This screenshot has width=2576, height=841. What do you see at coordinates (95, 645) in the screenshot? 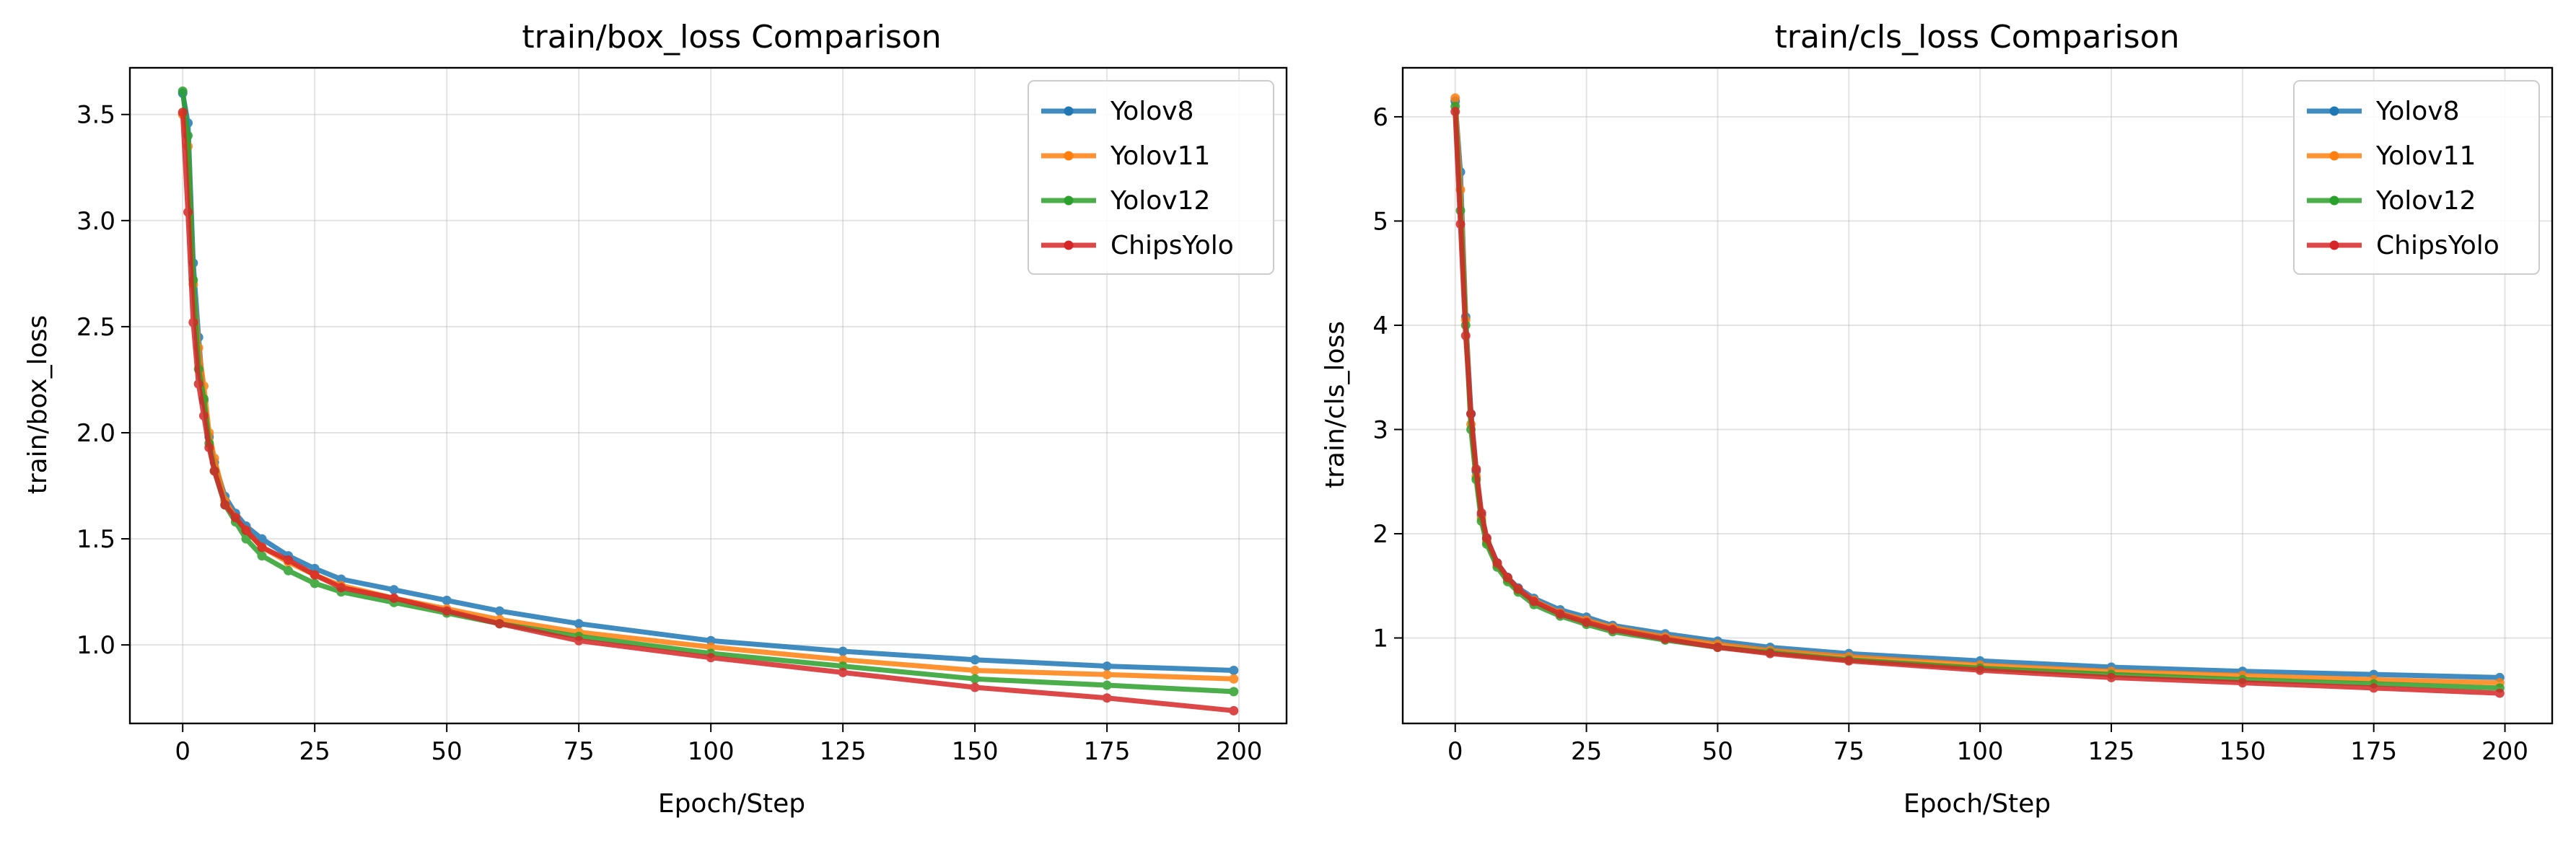
I see `y-tick-label: 1.0` at bounding box center [95, 645].